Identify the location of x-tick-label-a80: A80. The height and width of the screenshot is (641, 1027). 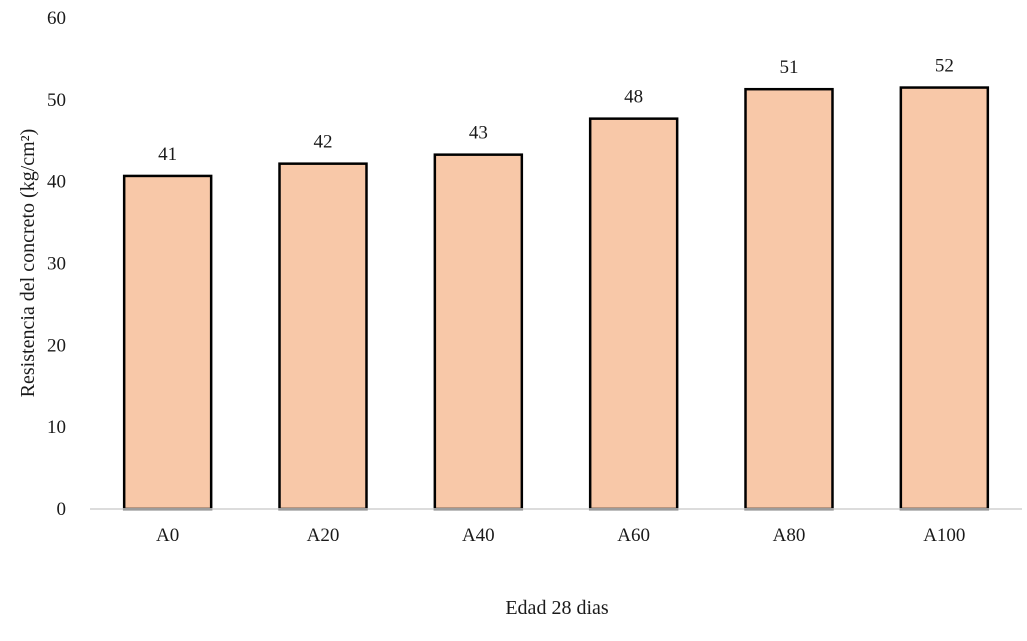
(789, 535).